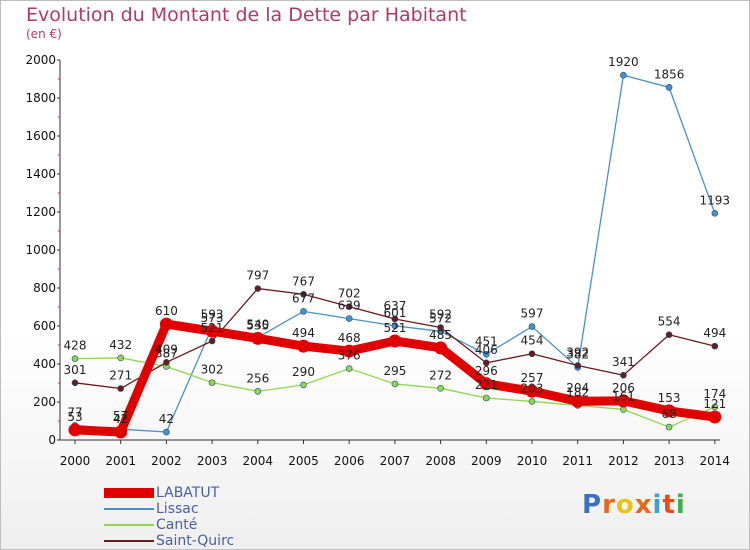 The width and height of the screenshot is (750, 550). What do you see at coordinates (486, 350) in the screenshot?
I see `data-label-saint-quirc: 406` at bounding box center [486, 350].